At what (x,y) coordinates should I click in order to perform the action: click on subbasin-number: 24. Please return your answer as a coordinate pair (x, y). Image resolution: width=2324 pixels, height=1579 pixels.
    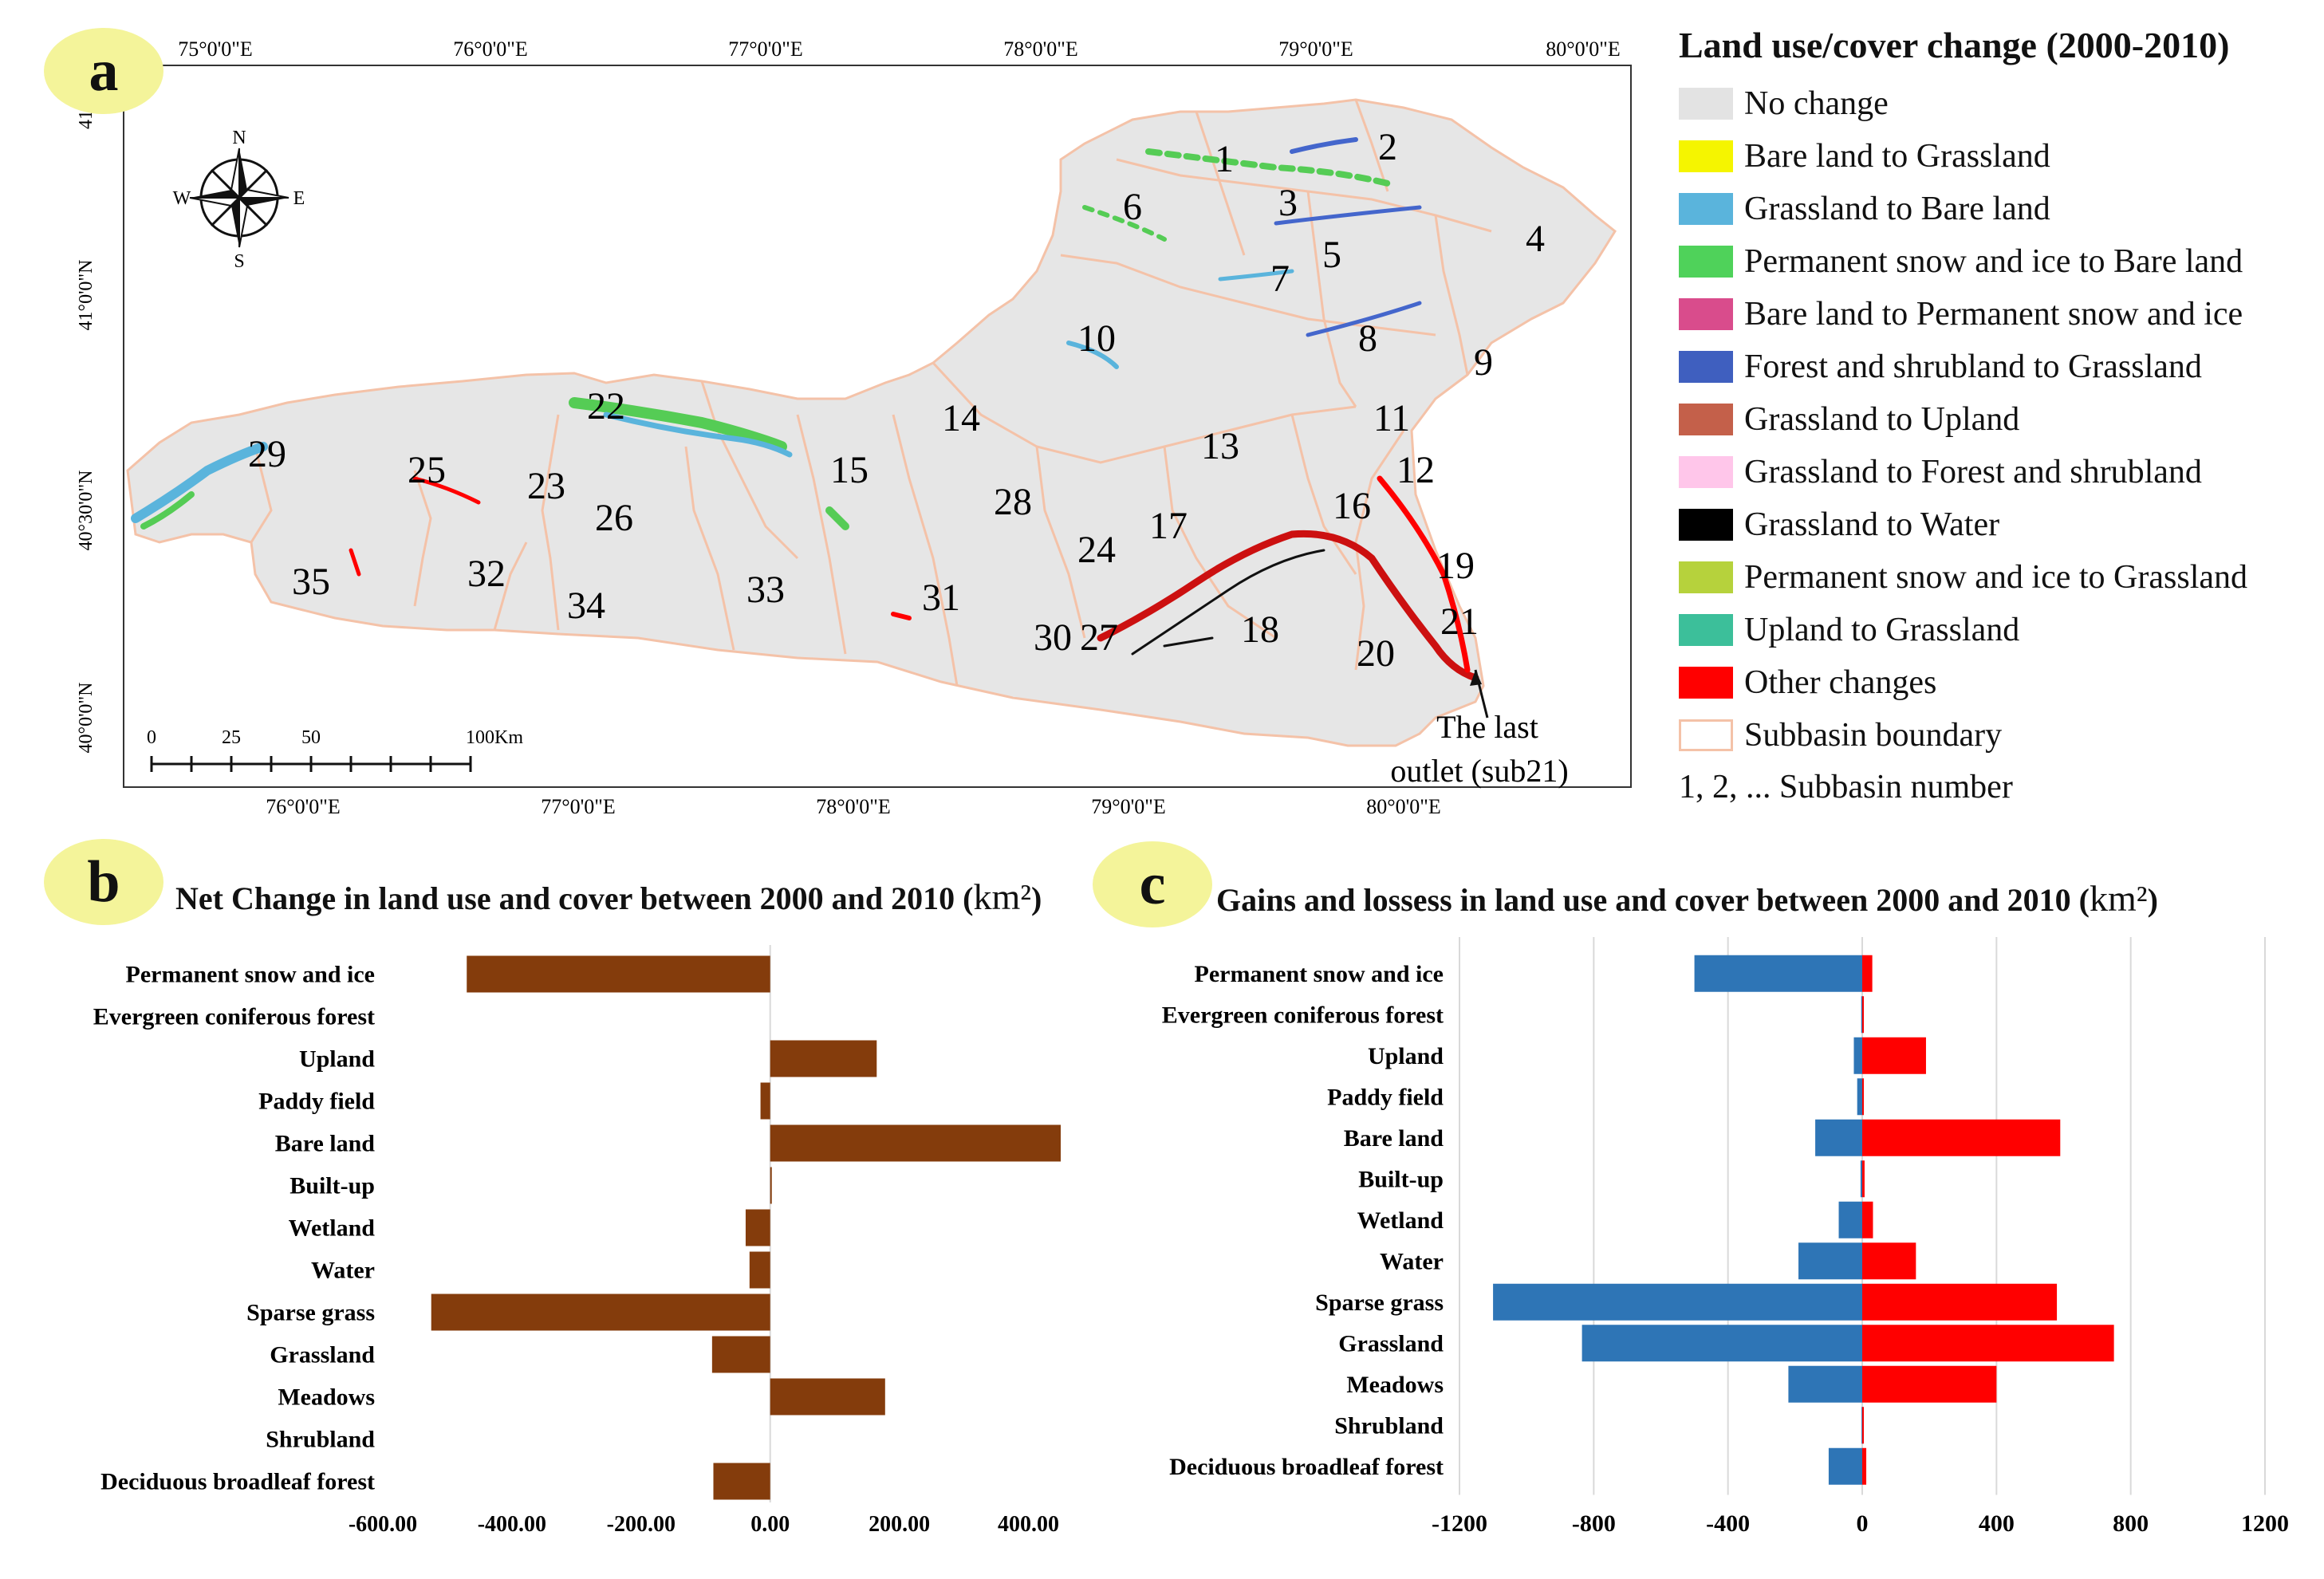
    Looking at the image, I should click on (1096, 550).